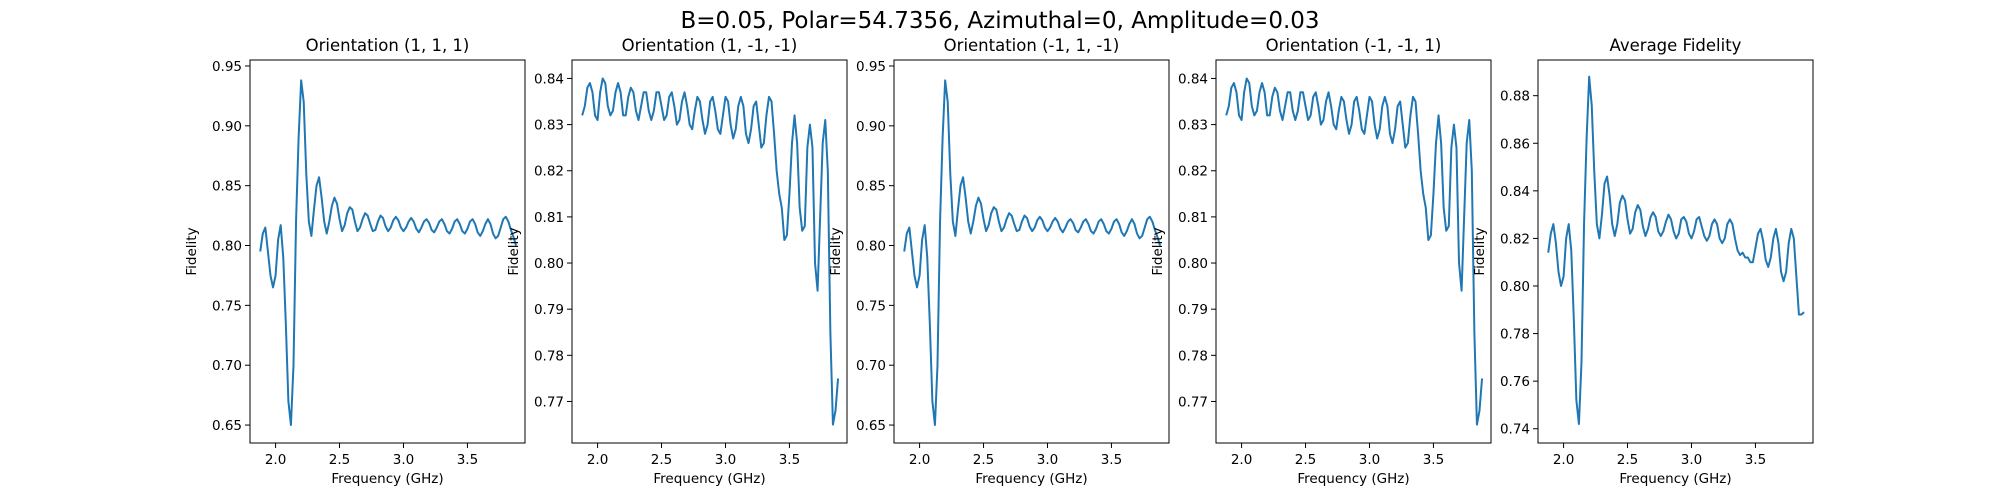  What do you see at coordinates (710, 45) in the screenshot?
I see `subplot-title: Orientation (1, -1, -1)` at bounding box center [710, 45].